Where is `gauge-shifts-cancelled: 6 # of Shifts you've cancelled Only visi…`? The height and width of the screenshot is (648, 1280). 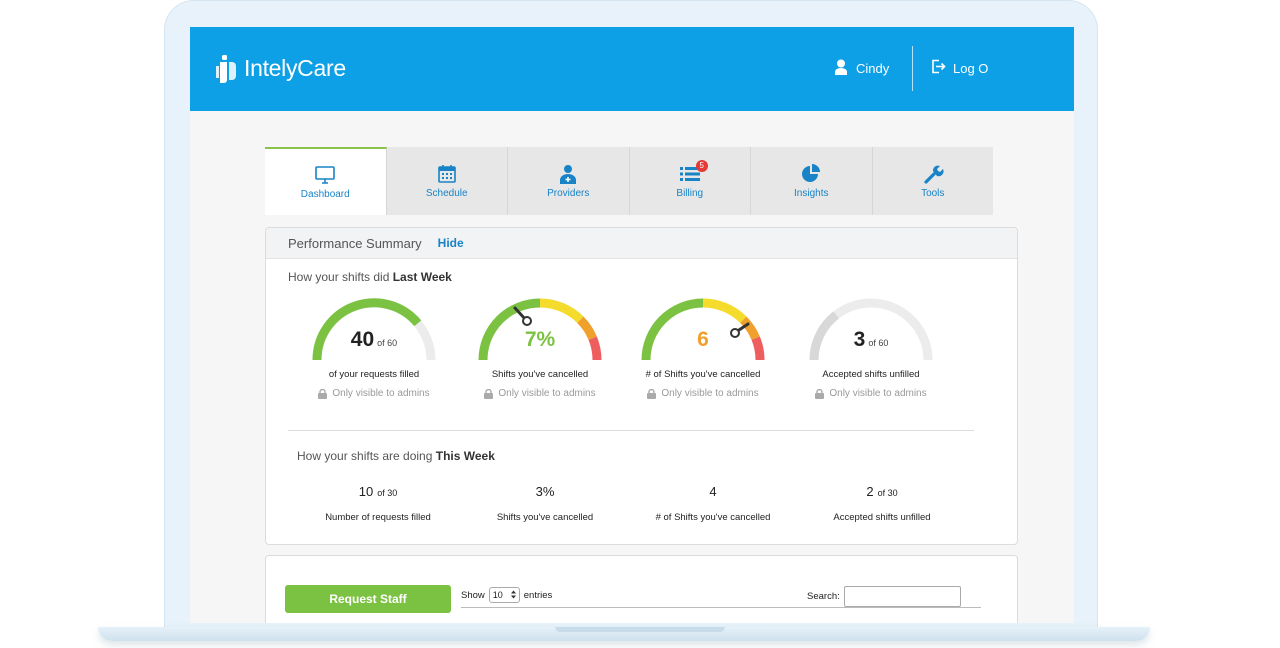 gauge-shifts-cancelled: 6 # of Shifts you've cancelled Only visi… is located at coordinates (703, 346).